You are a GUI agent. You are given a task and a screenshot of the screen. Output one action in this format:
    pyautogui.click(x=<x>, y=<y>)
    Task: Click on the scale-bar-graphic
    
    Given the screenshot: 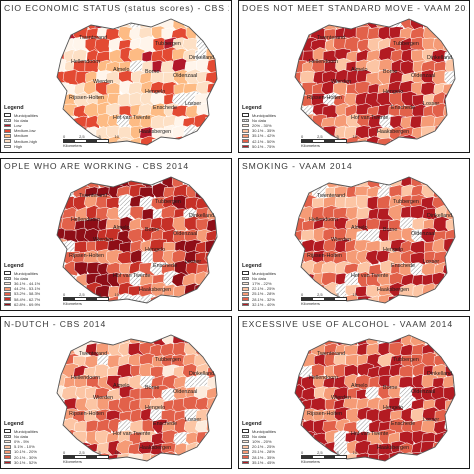 What is the action you would take?
    pyautogui.click(x=86, y=457)
    